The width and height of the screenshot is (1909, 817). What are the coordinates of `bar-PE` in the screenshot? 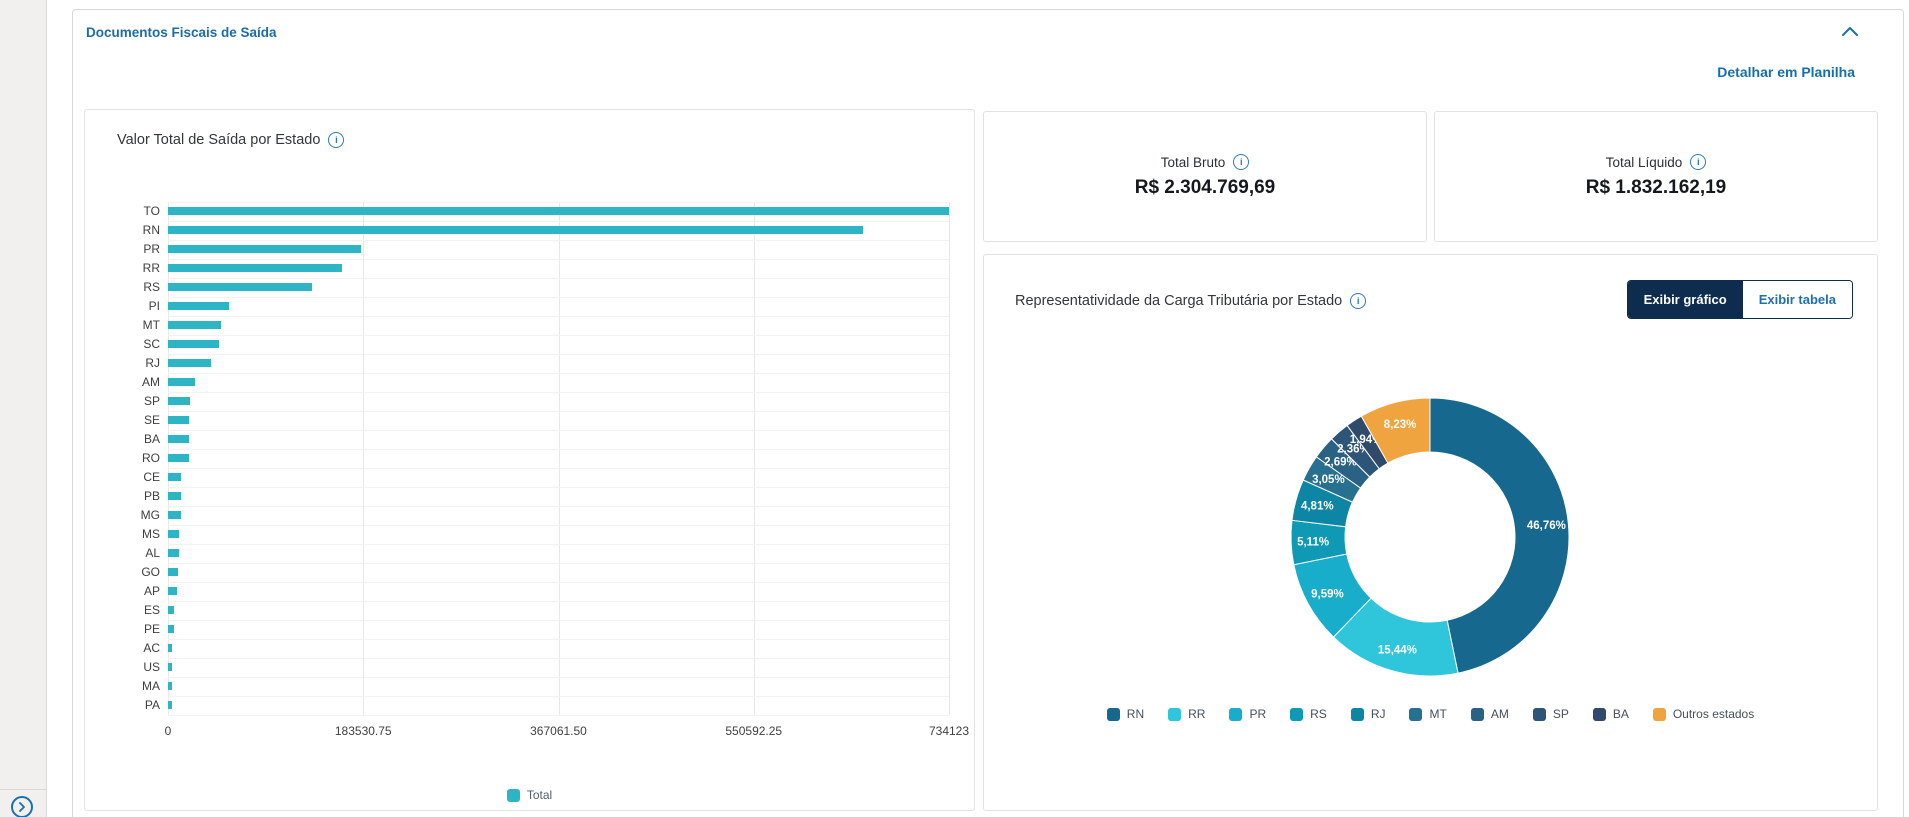 It's located at (171, 629).